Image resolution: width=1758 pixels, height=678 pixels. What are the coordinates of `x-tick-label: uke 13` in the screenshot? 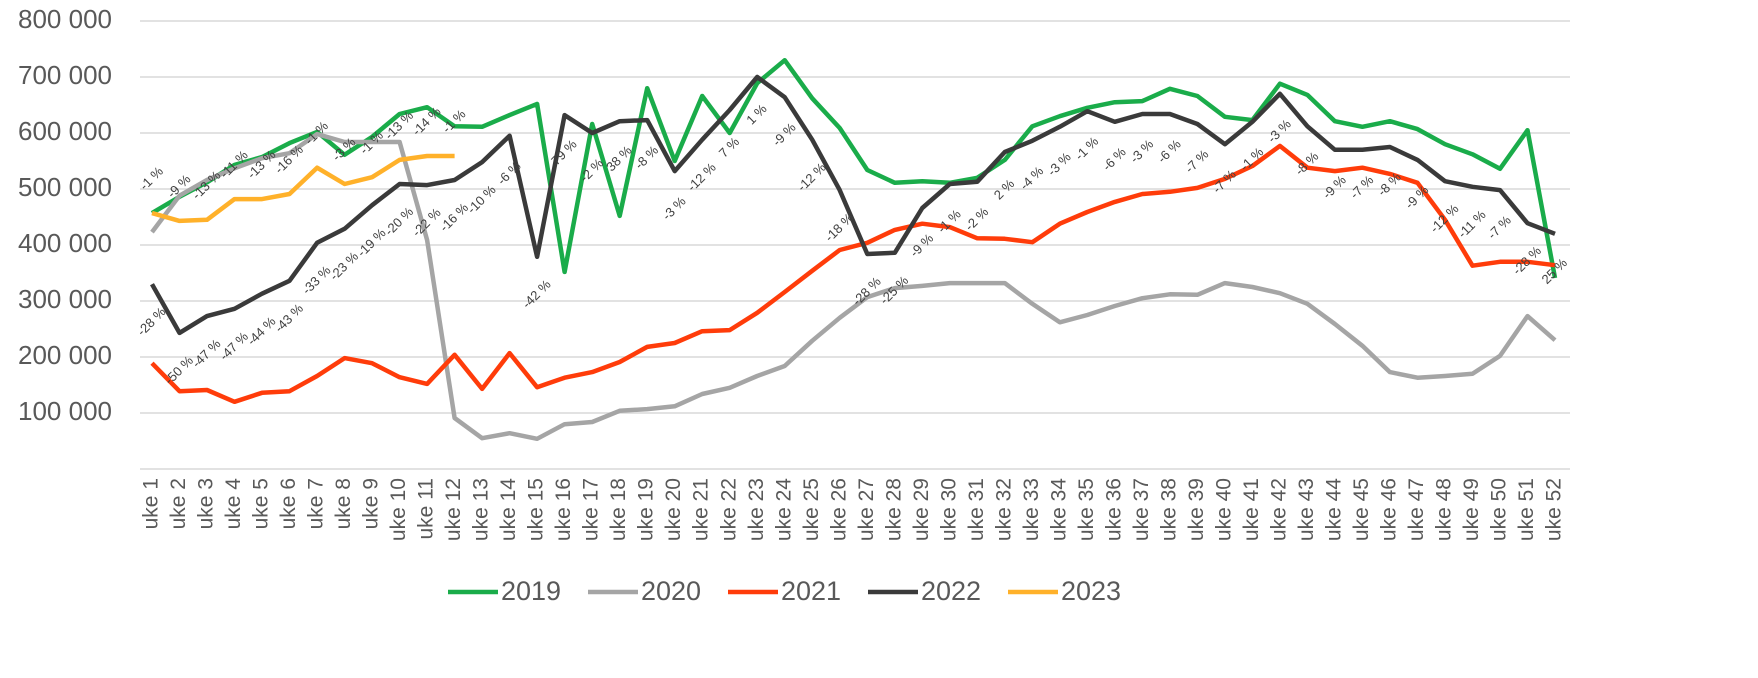 It's located at (481, 509).